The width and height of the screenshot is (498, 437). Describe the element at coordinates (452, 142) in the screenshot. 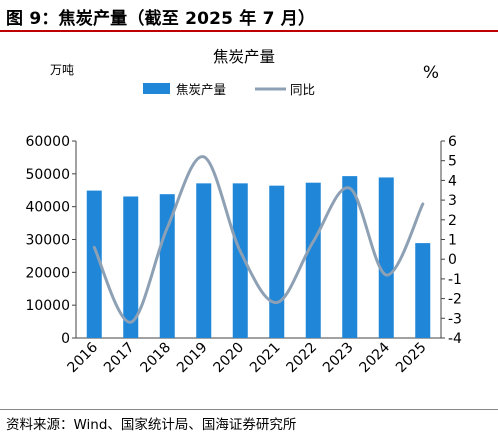

I see `right-tick-label: 6` at that location.